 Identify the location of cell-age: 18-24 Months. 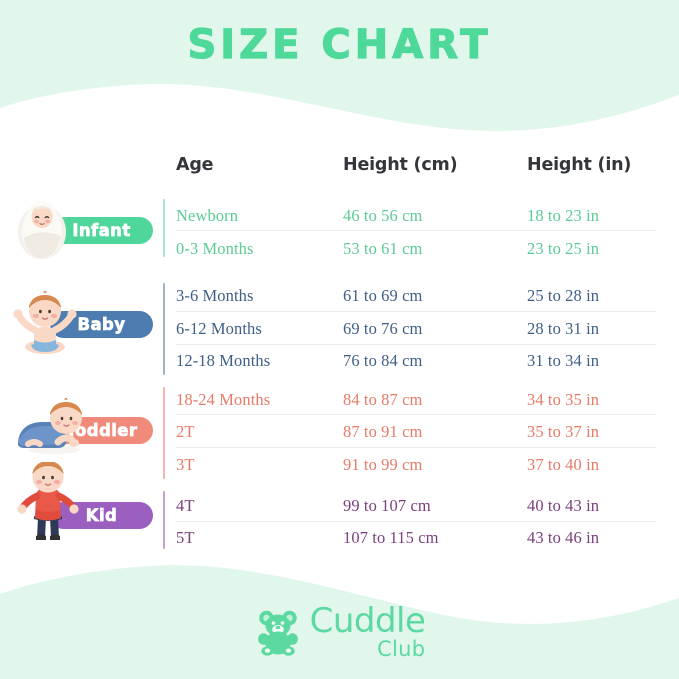
(223, 399).